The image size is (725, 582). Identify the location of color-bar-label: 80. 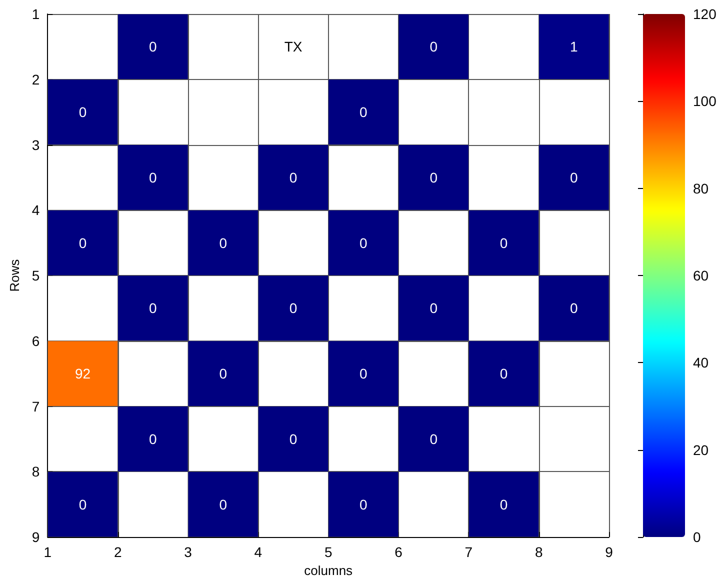
(701, 188).